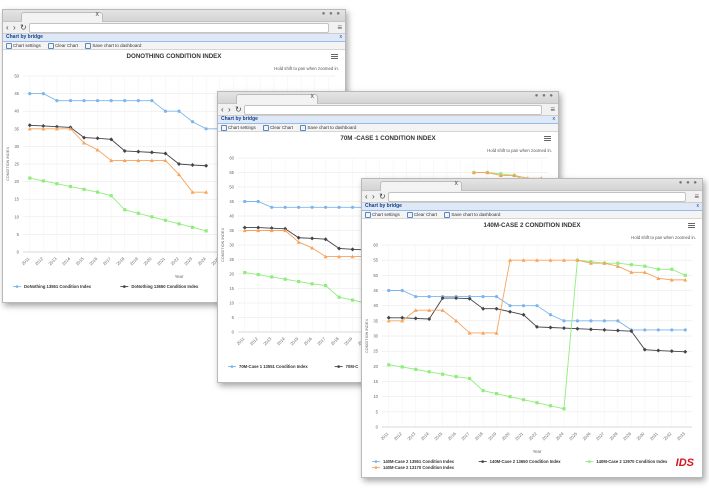 The height and width of the screenshot is (496, 709). What do you see at coordinates (520, 461) in the screenshot?
I see `legend-item: 140M-Case 2 13650 Condition Index` at bounding box center [520, 461].